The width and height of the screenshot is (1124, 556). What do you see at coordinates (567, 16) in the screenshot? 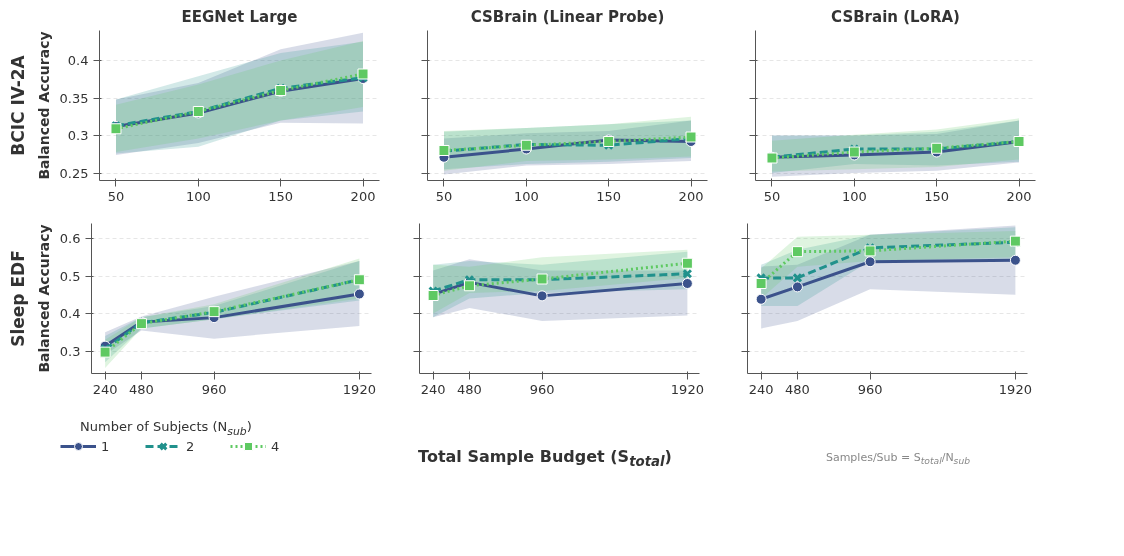
I see `chart-title: CSBrain (Linear Probe)` at bounding box center [567, 16].